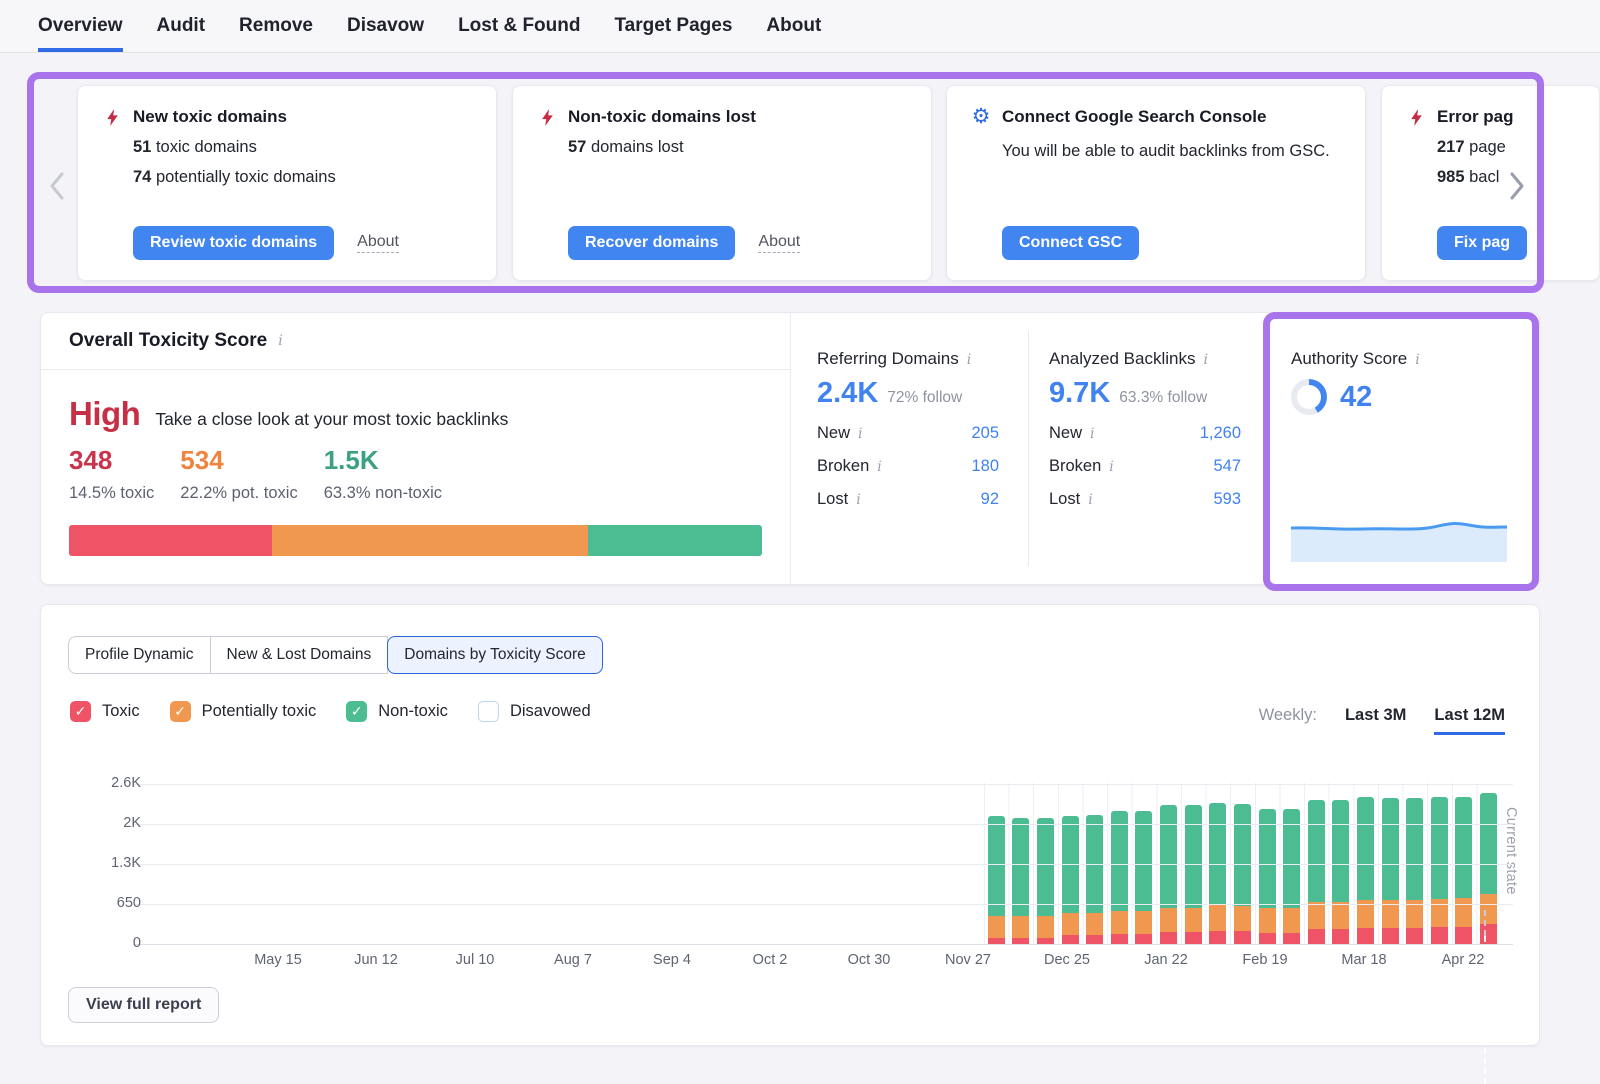 This screenshot has width=1600, height=1084. I want to click on trend-tab-new-lost-domains: New & Lost Domains, so click(299, 655).